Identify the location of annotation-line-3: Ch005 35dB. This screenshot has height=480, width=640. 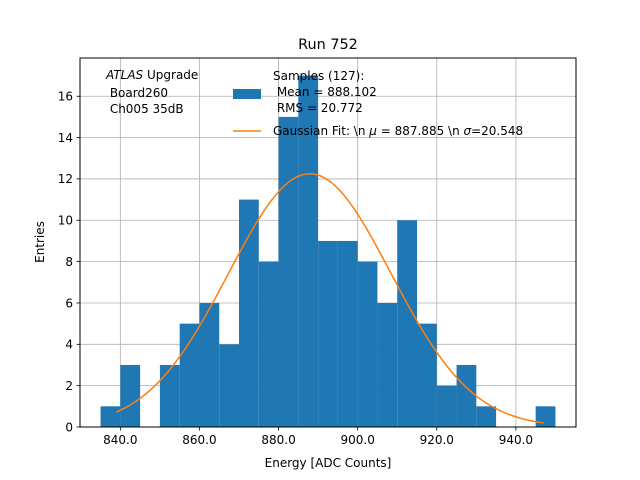
(145, 109).